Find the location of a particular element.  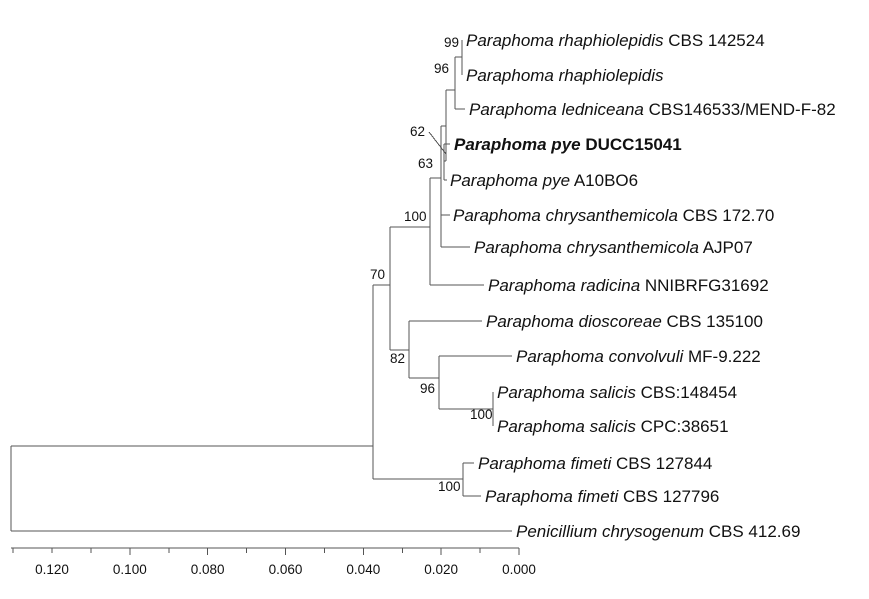

axis-tick-label: 0.120 is located at coordinates (52, 569).